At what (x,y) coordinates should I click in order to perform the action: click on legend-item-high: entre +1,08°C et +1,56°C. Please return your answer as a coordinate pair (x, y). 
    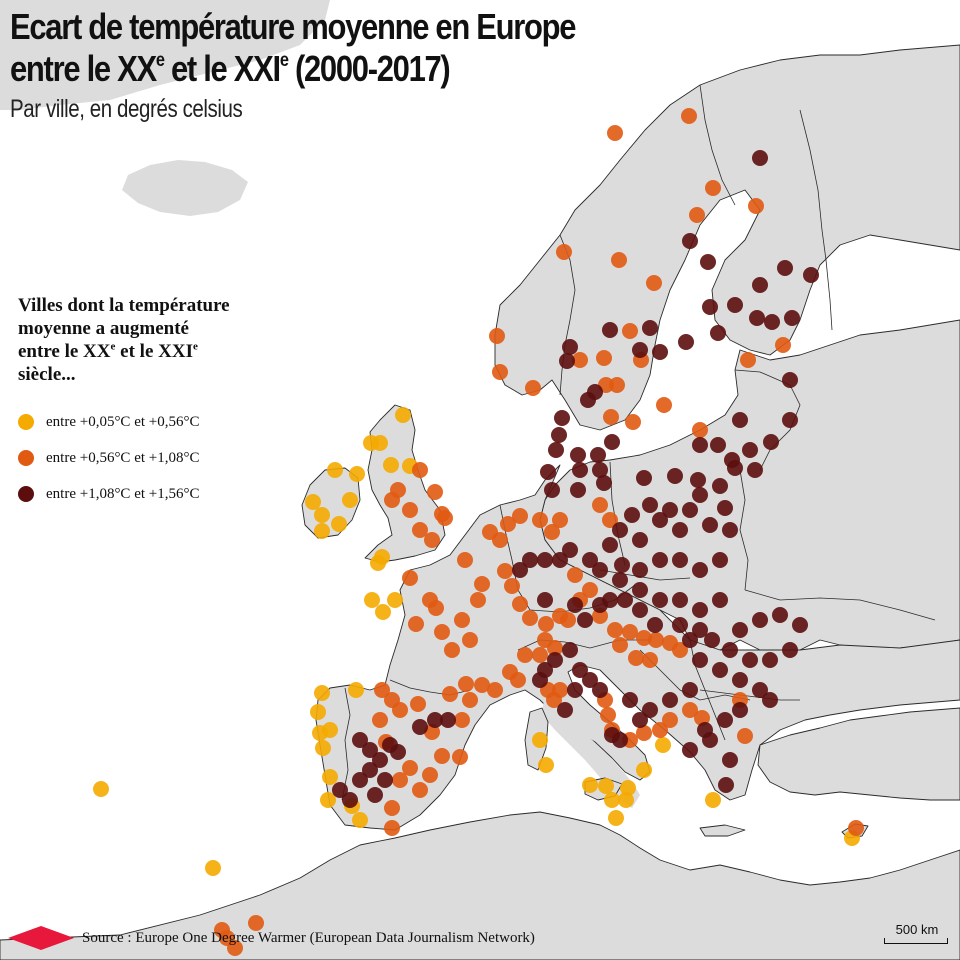
    Looking at the image, I should click on (158, 494).